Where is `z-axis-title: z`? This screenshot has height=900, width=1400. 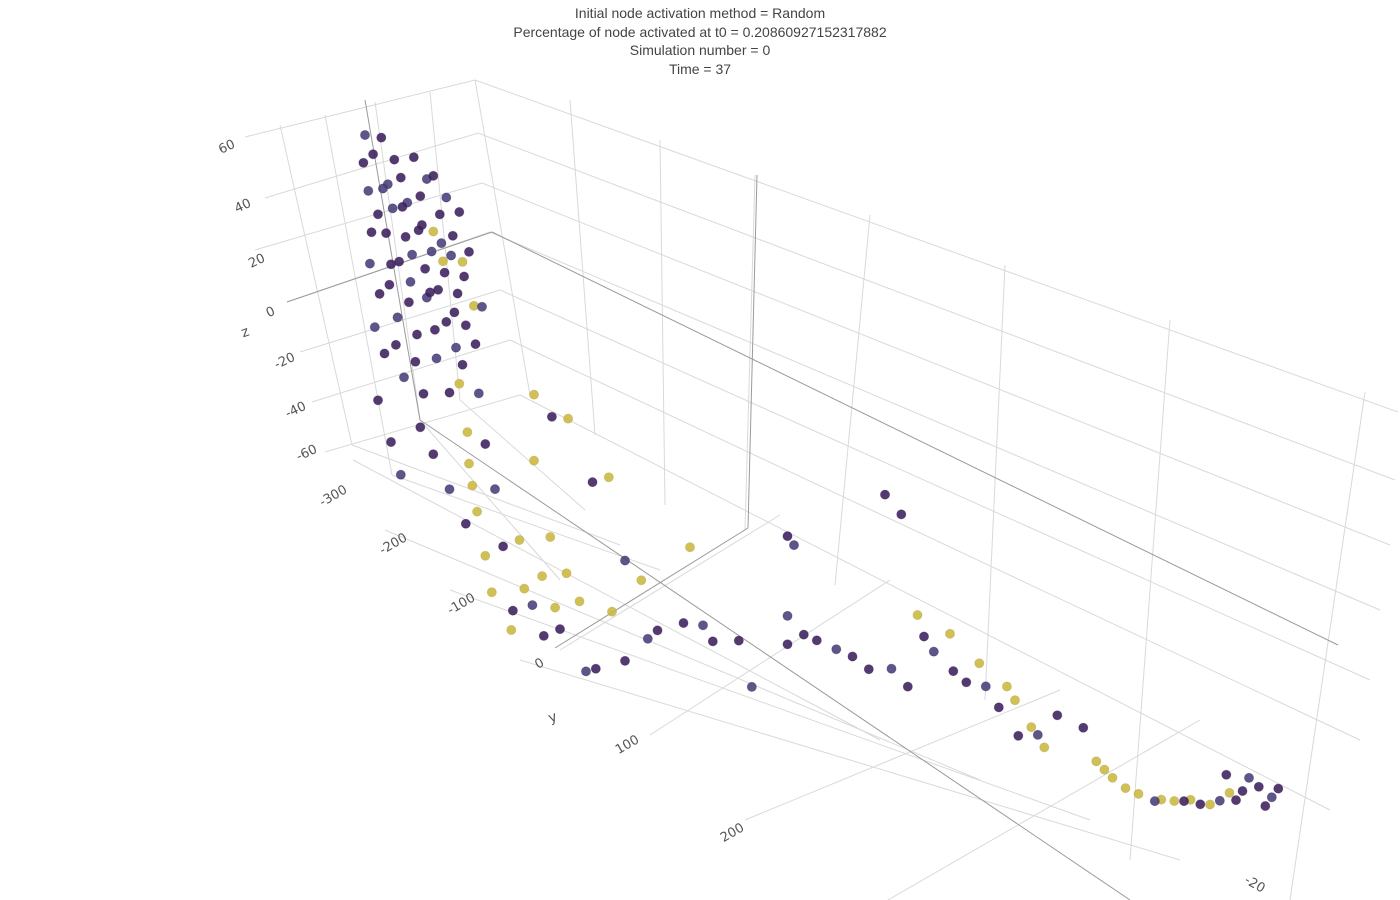 z-axis-title: z is located at coordinates (245, 333).